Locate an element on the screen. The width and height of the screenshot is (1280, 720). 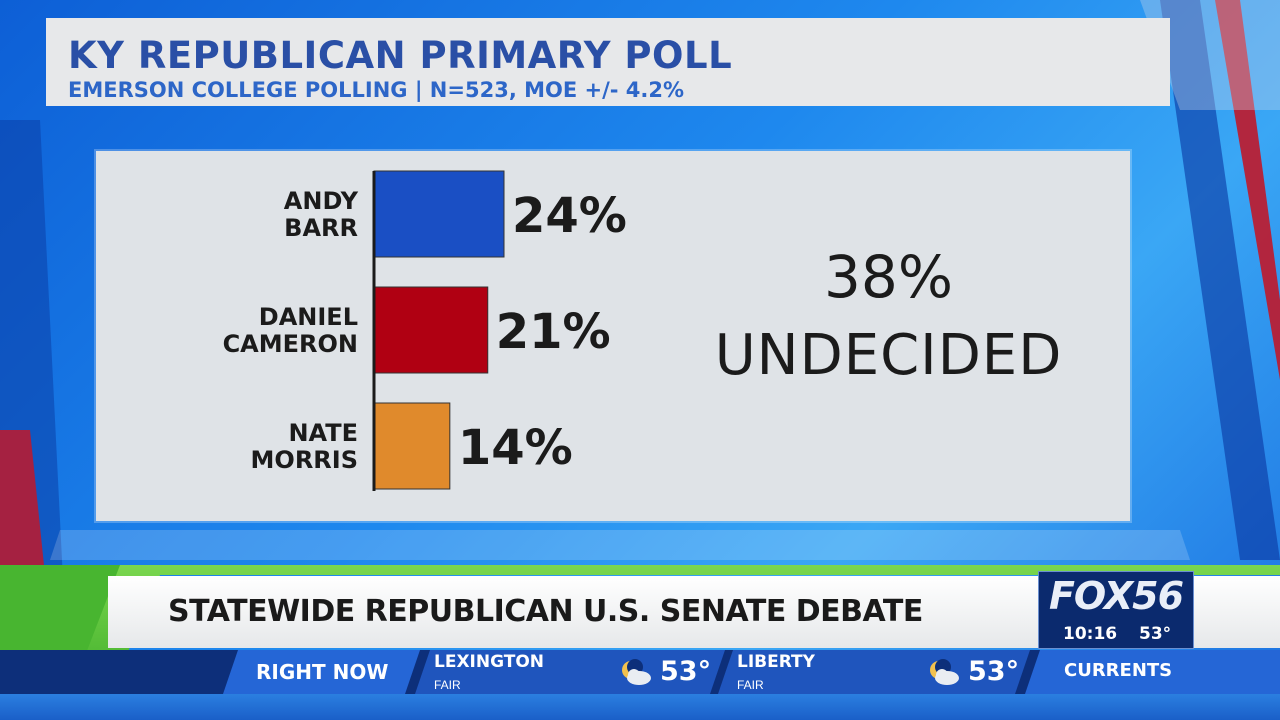
undecided-value: 38% is located at coordinates (888, 277).